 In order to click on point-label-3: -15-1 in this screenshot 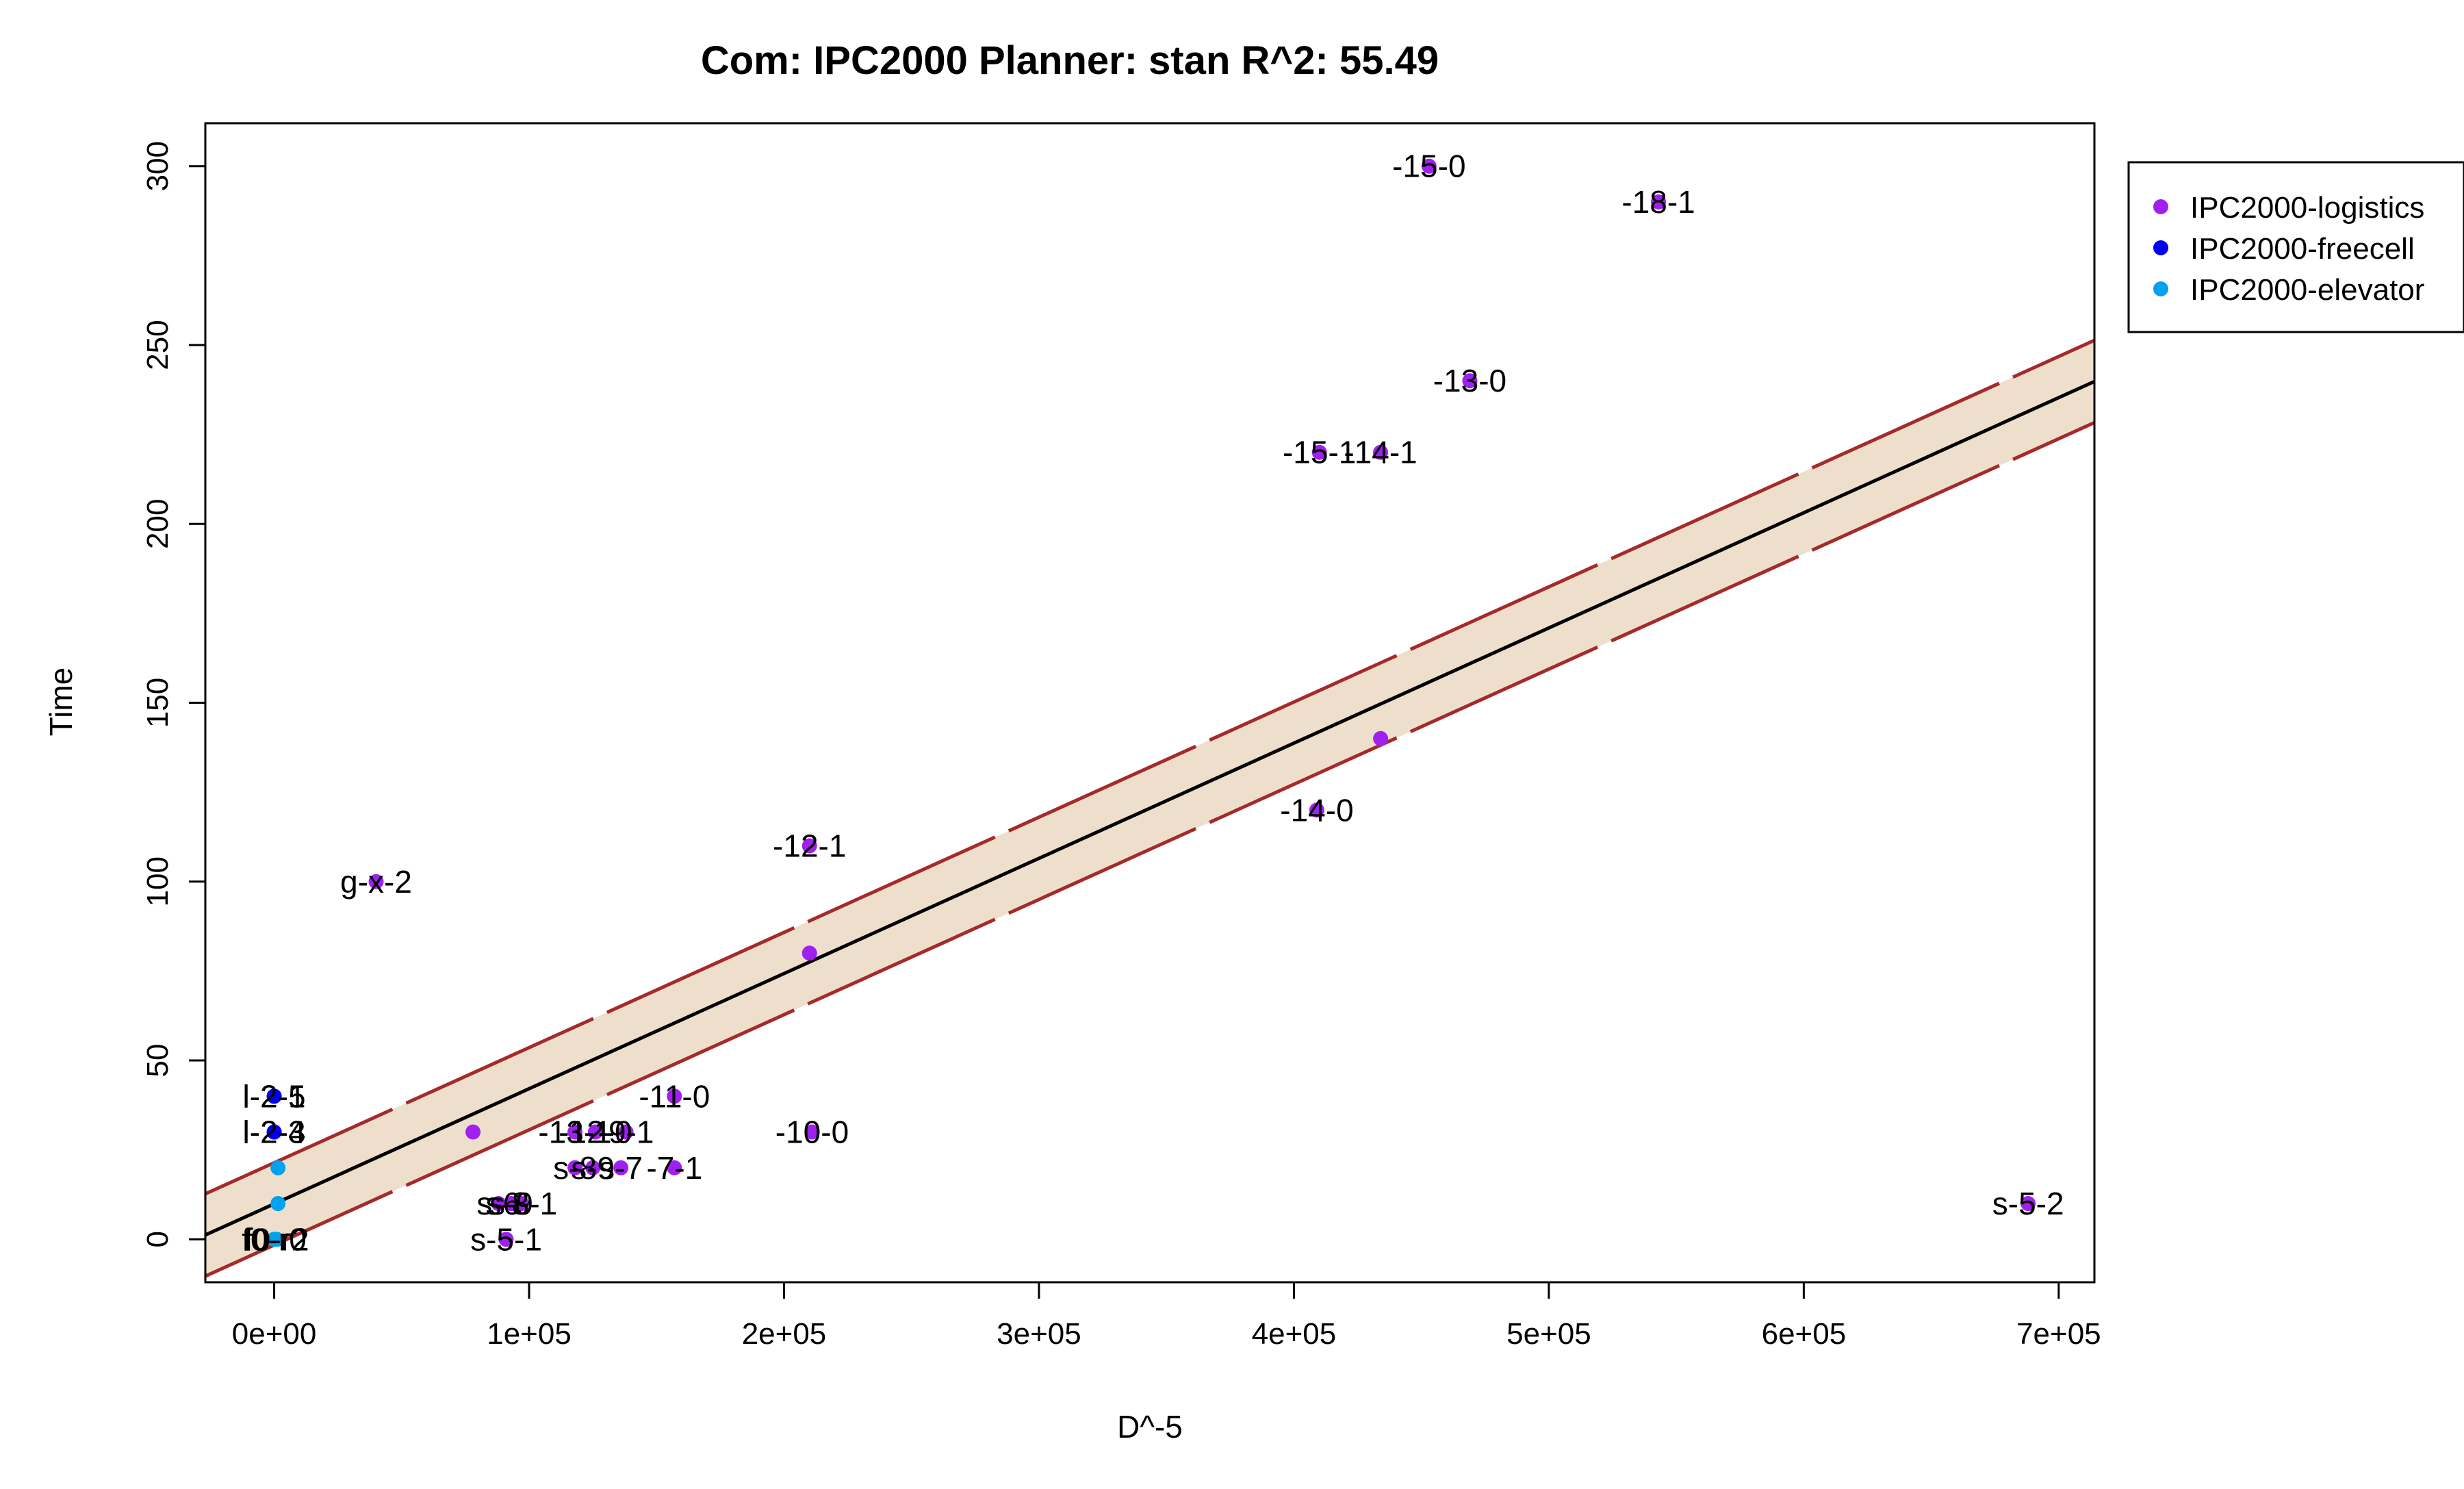, I will do `click(1319, 452)`.